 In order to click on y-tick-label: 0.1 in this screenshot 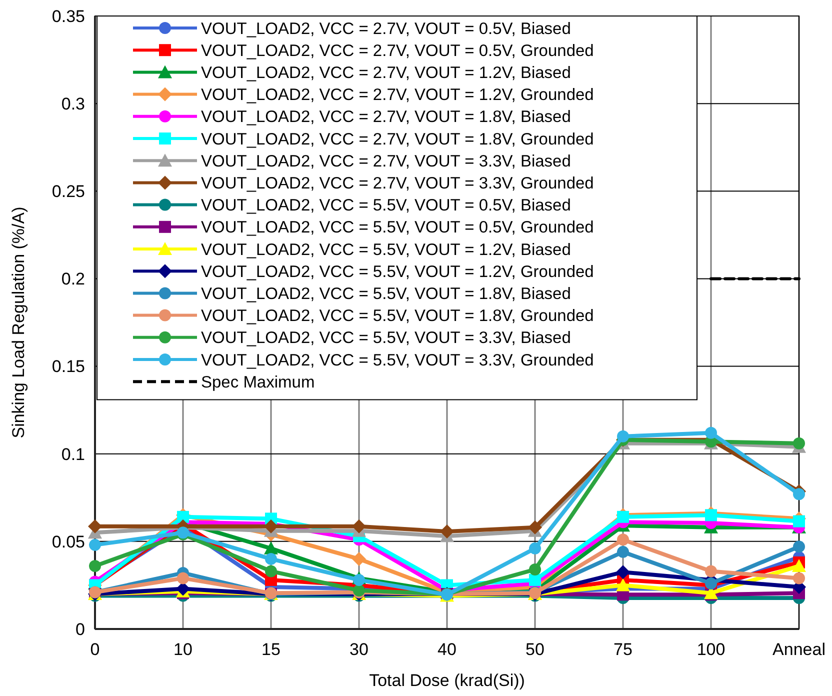, I will do `click(73, 454)`.